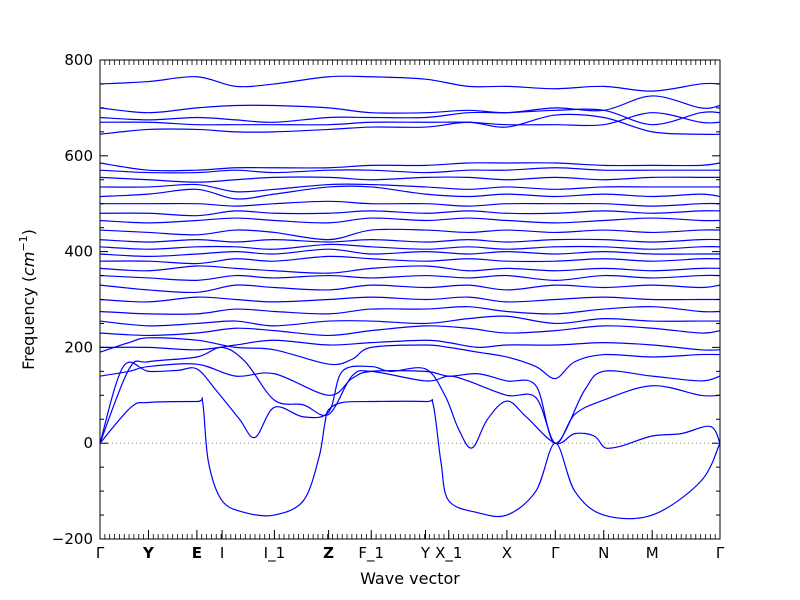  I want to click on y-axis-label-exponent: −1, so click(23, 243).